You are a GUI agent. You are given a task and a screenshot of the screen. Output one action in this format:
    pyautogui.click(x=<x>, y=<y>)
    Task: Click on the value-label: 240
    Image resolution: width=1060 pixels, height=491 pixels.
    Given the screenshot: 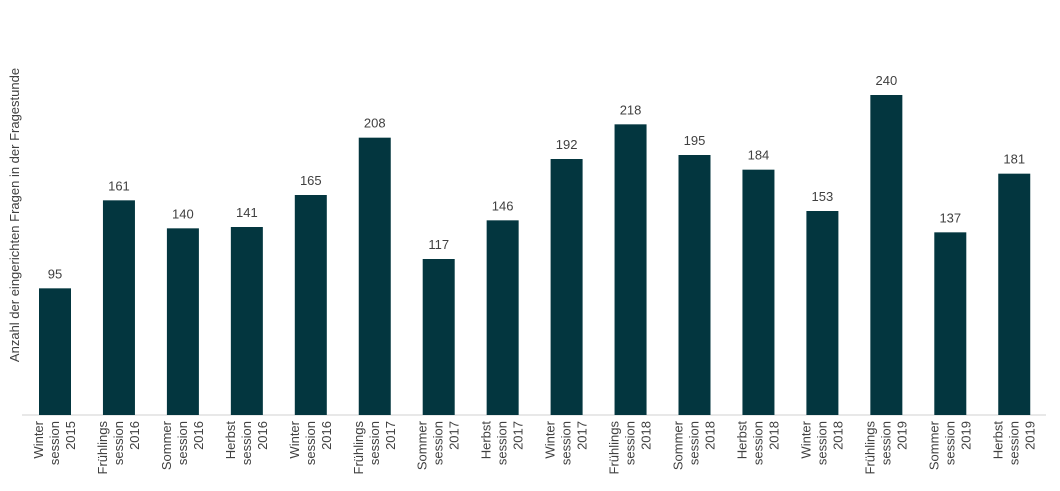 What is the action you would take?
    pyautogui.click(x=886, y=80)
    